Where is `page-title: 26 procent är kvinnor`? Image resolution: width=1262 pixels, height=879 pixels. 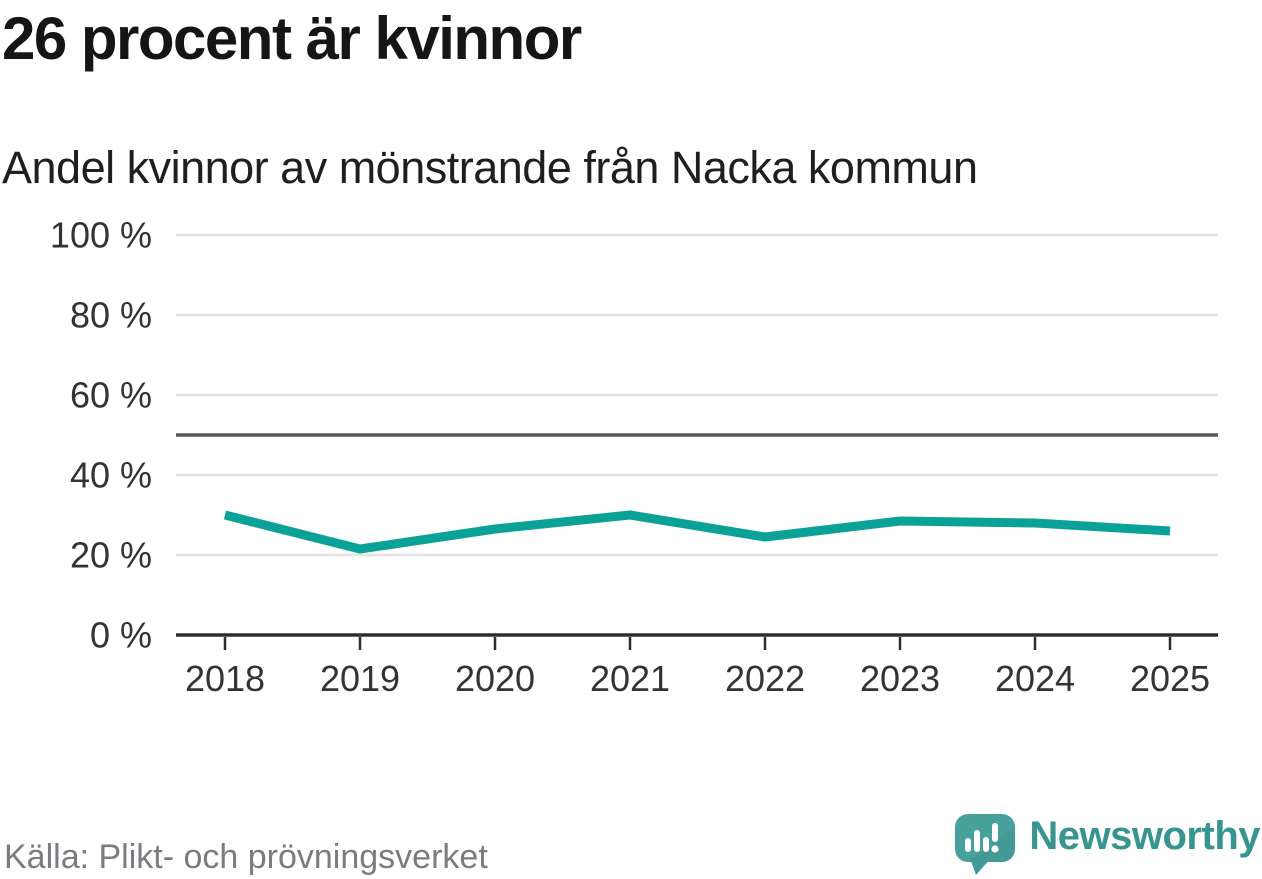
page-title: 26 procent är kvinnor is located at coordinates (292, 38).